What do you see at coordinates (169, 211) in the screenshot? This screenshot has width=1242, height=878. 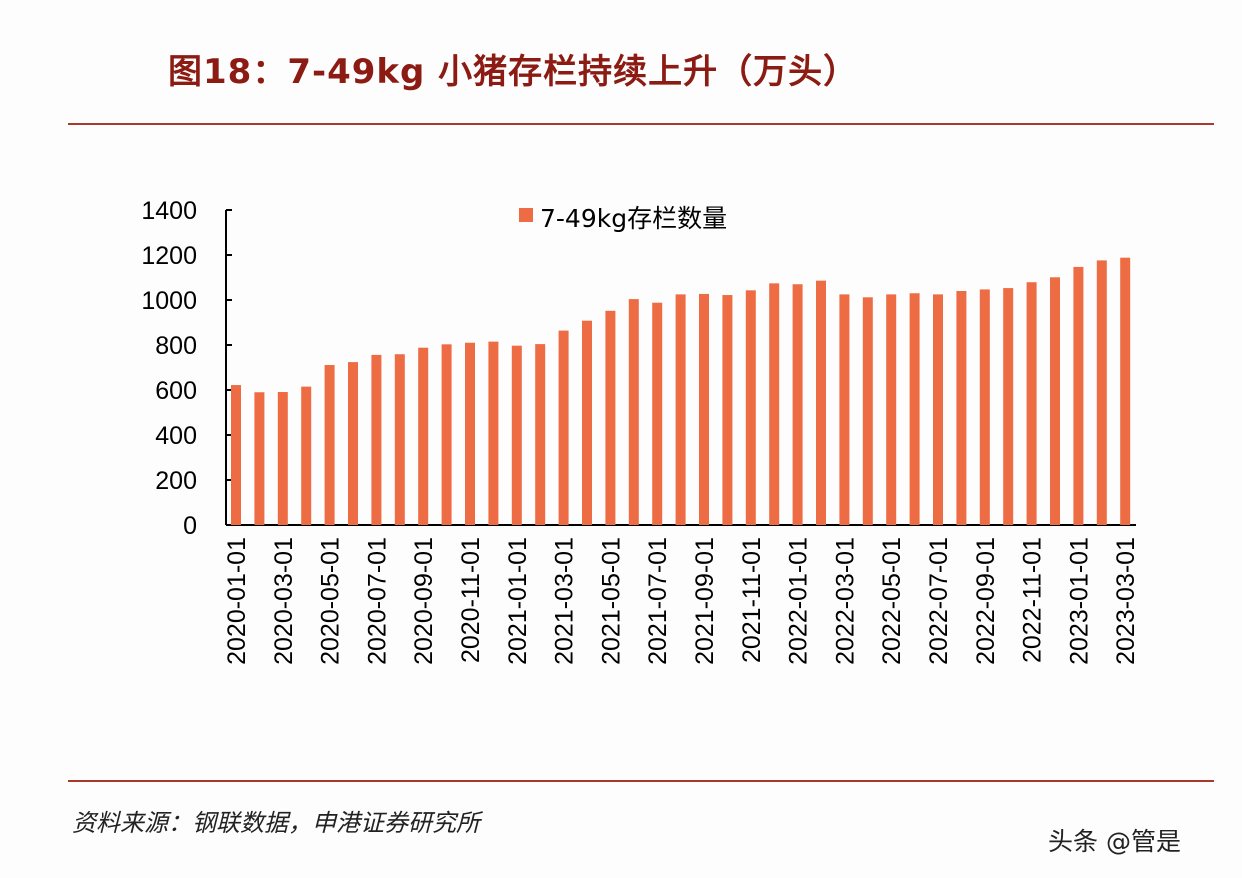 I see `y-tick-label: 1400` at bounding box center [169, 211].